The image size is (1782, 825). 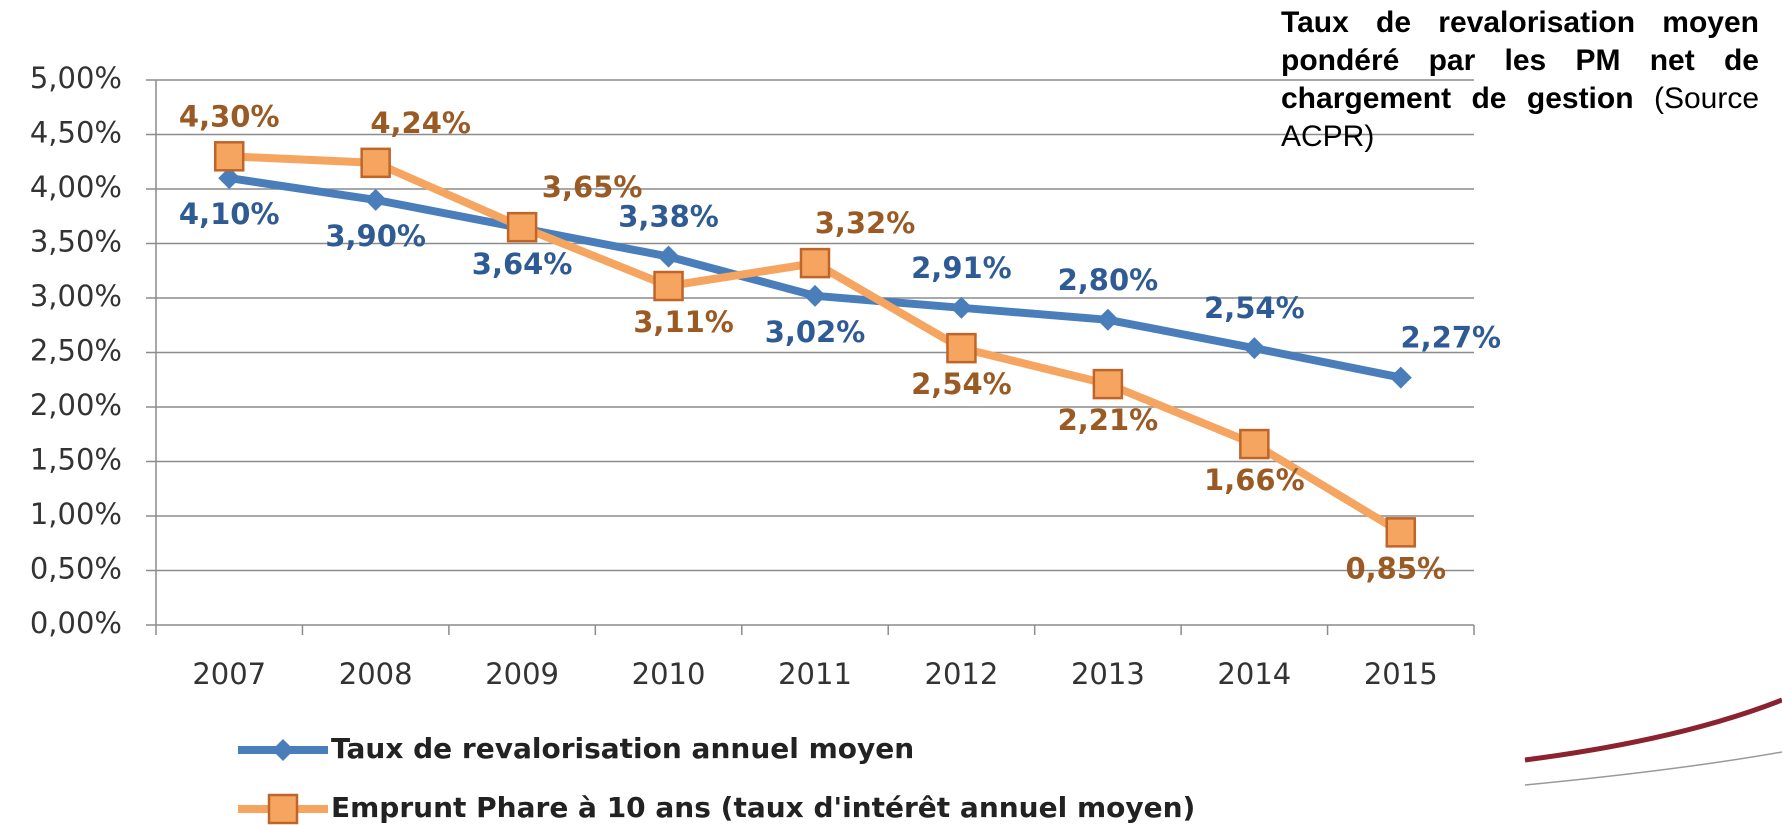 What do you see at coordinates (683, 322) in the screenshot?
I see `data-label: 3,11%` at bounding box center [683, 322].